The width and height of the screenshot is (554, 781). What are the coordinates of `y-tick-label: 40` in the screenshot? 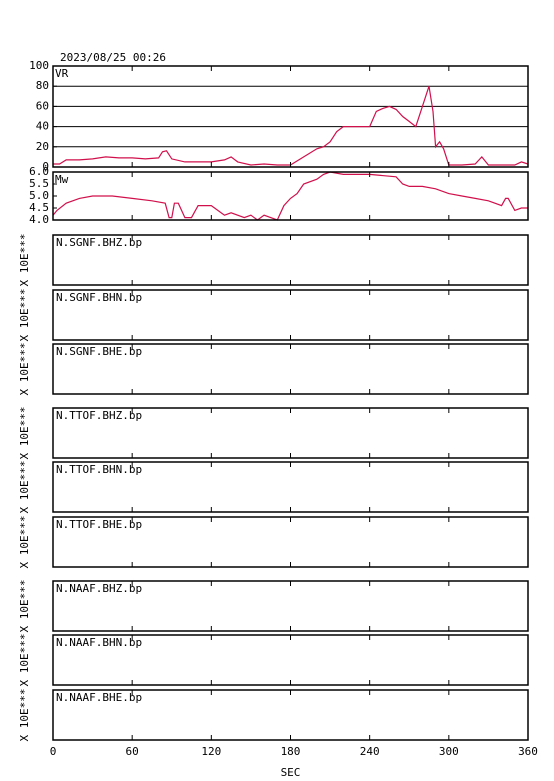 It's located at (42, 126).